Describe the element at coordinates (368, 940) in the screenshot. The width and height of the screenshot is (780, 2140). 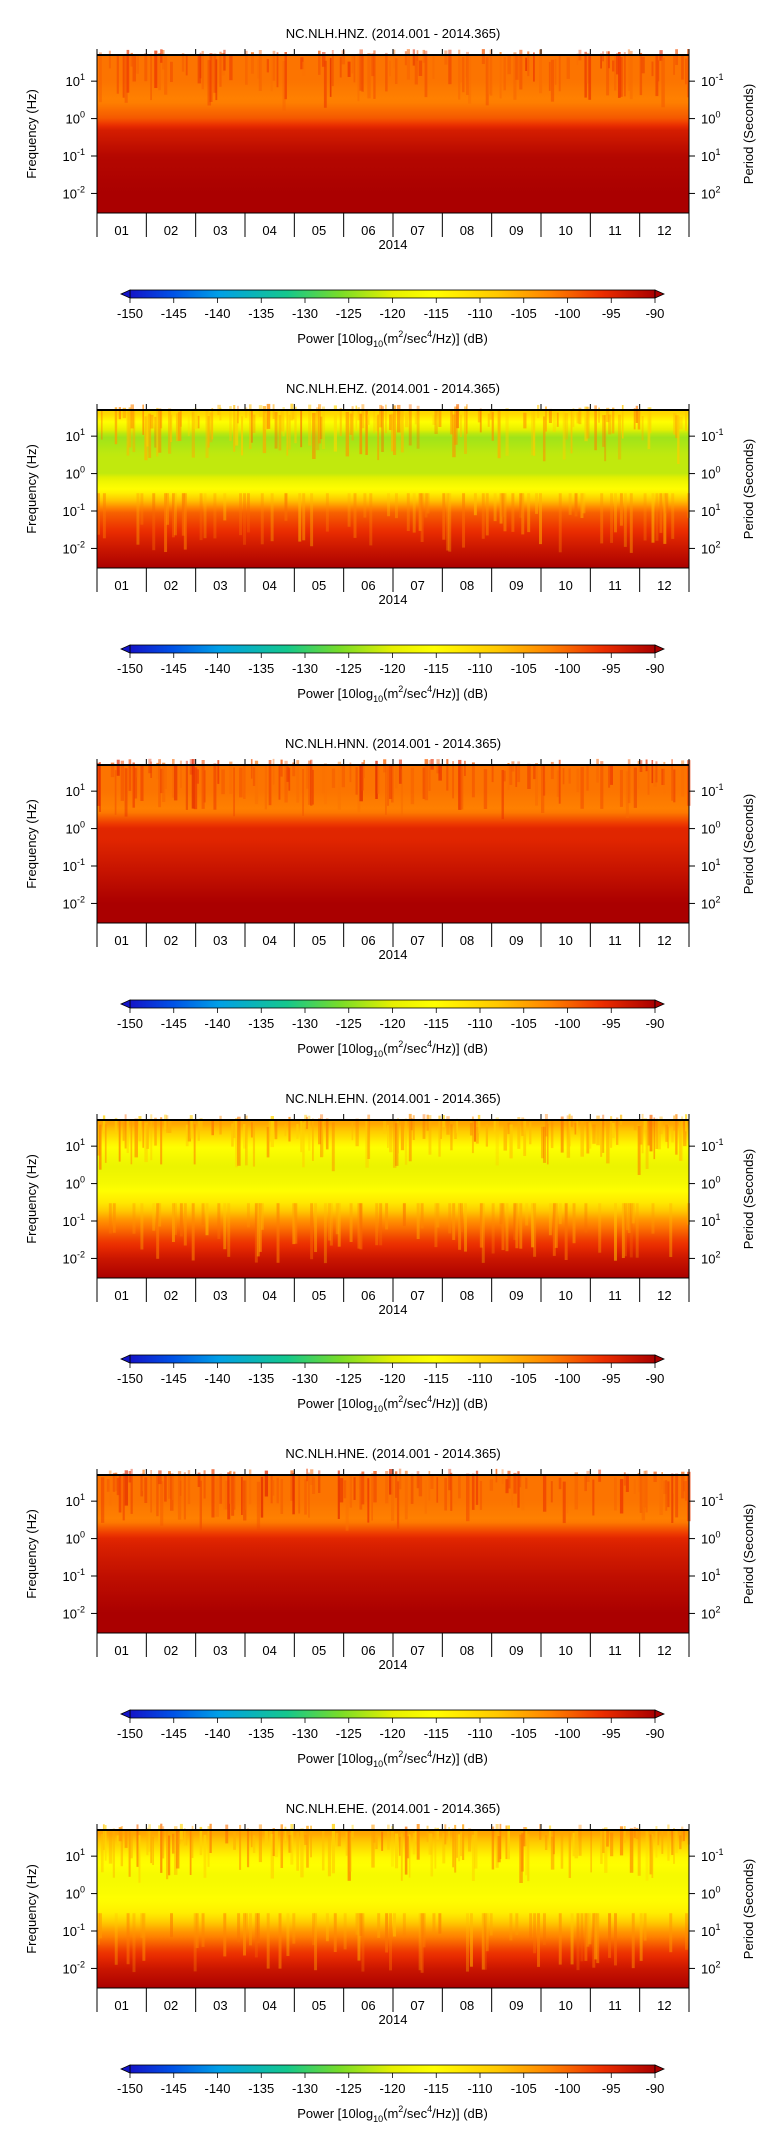
I see `x-tick-label: 06` at that location.